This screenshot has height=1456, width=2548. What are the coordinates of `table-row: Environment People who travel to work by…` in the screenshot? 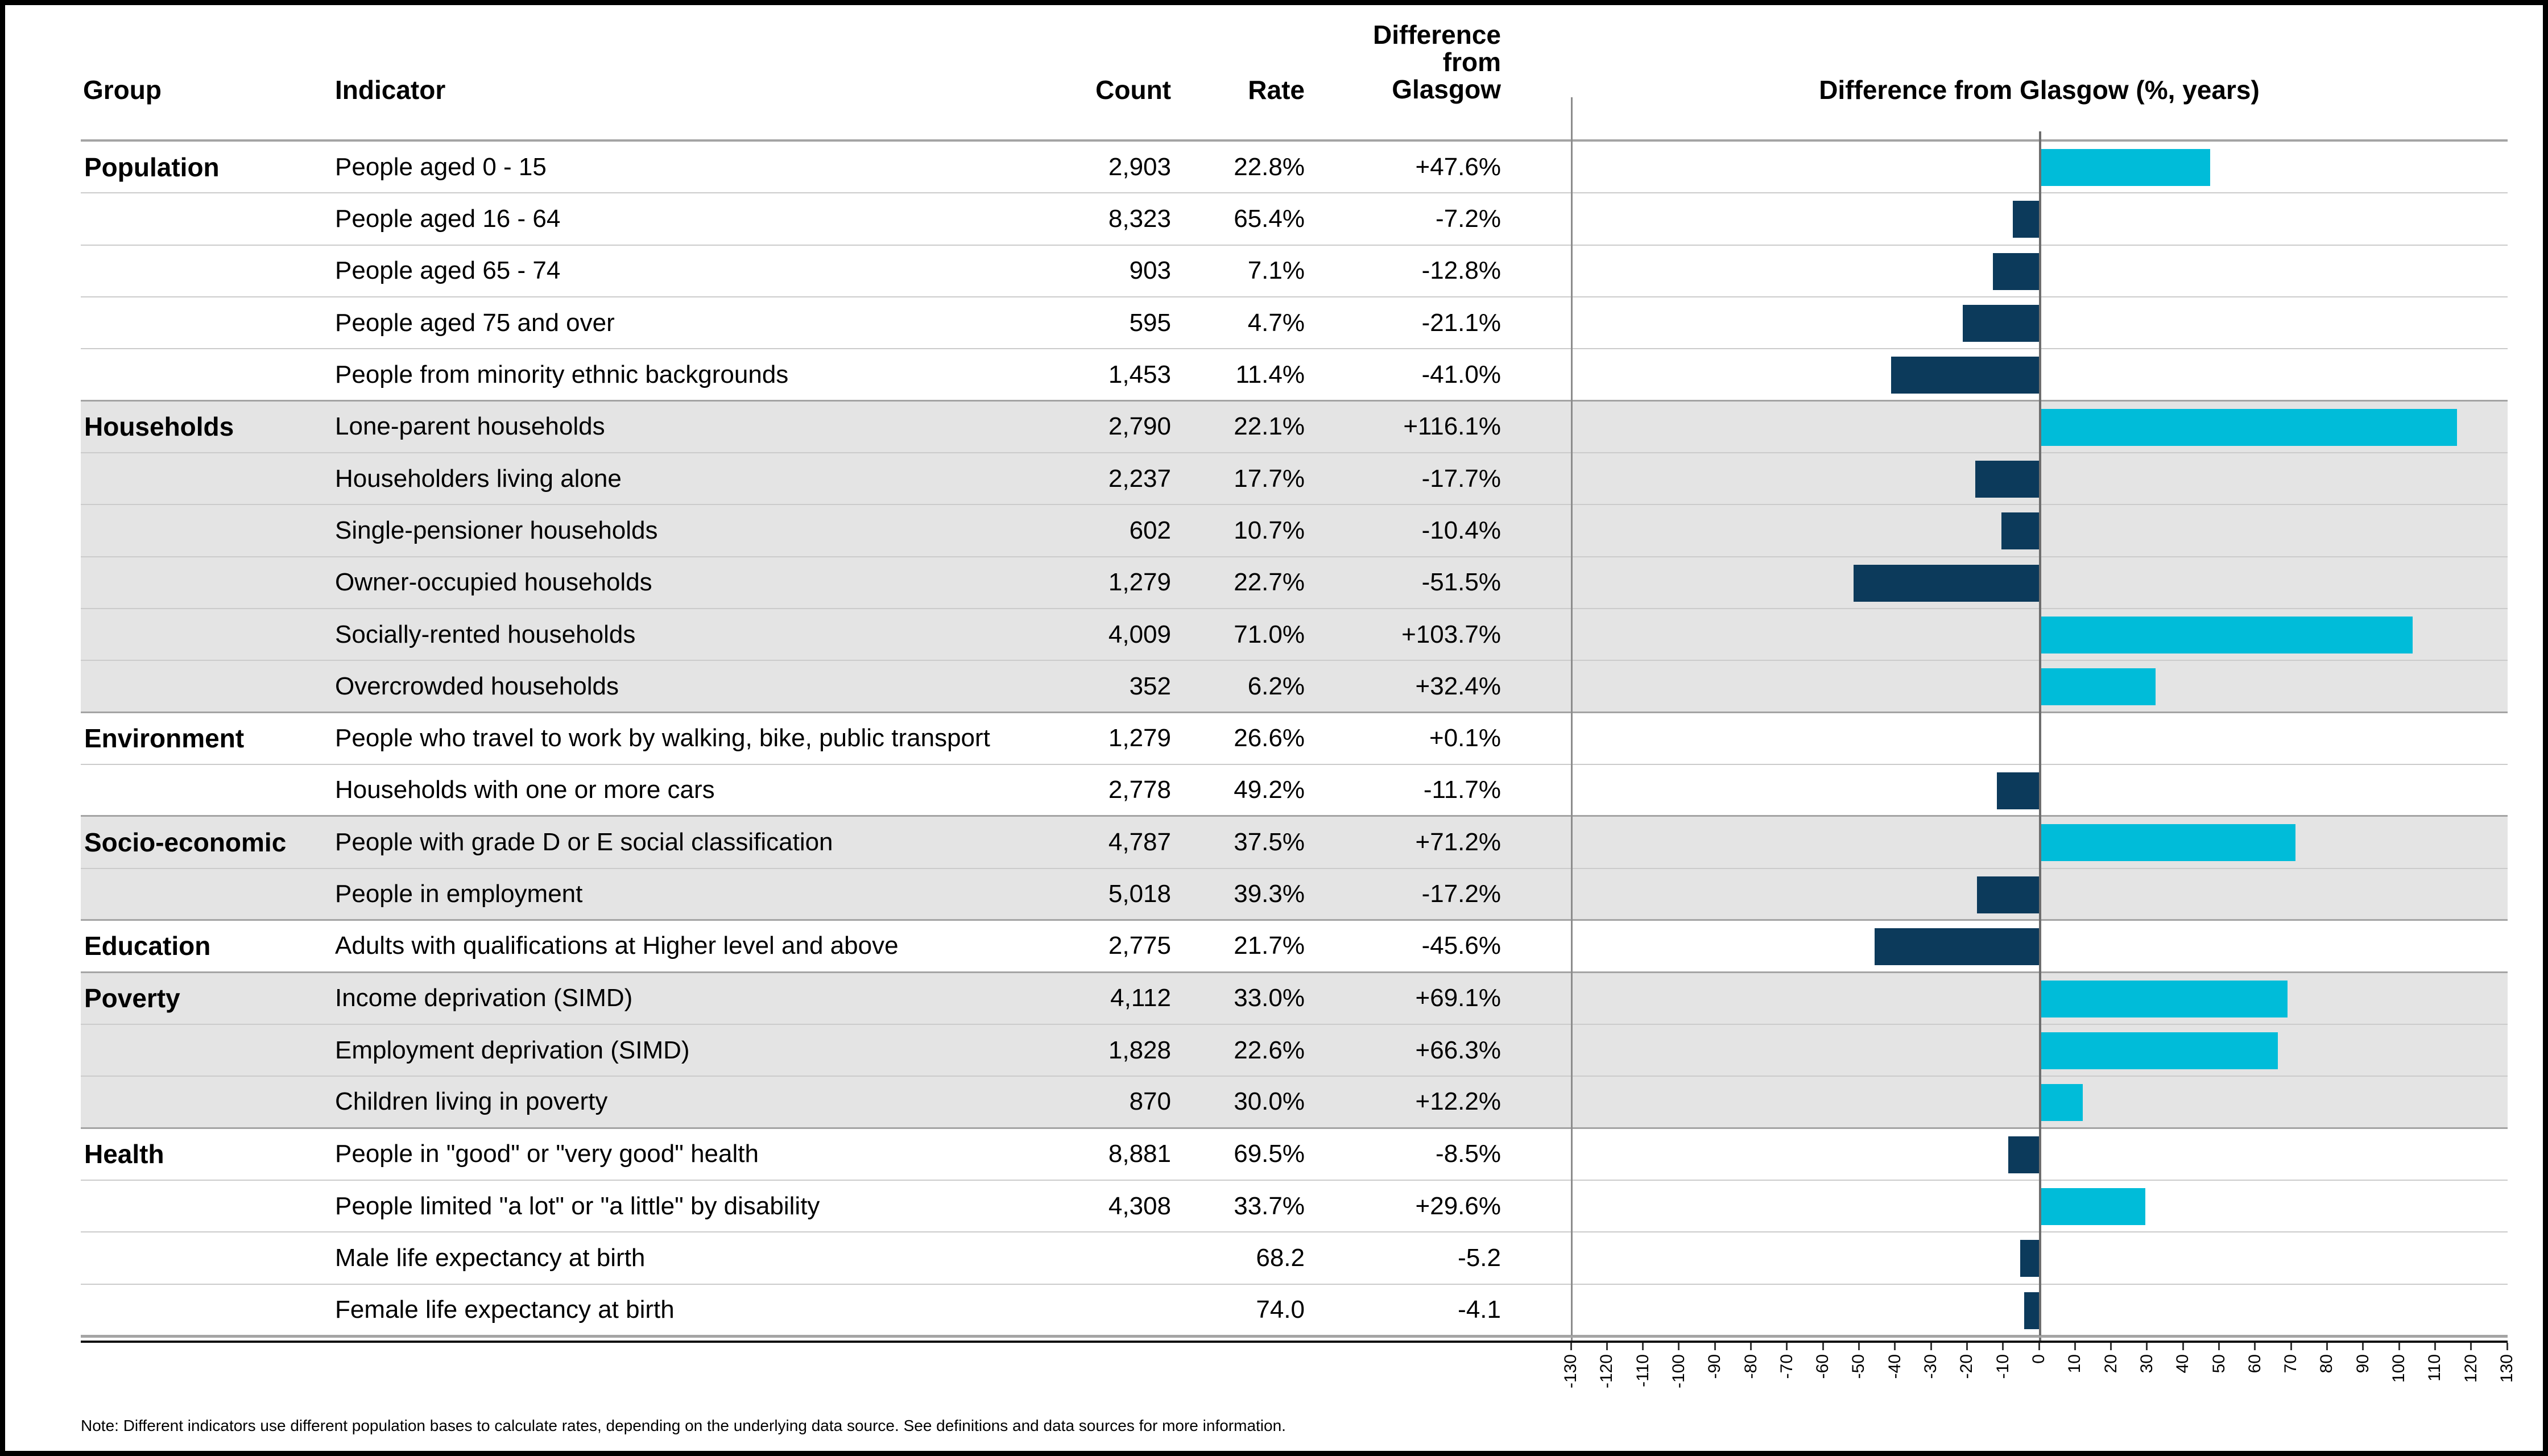 It's located at (1294, 739).